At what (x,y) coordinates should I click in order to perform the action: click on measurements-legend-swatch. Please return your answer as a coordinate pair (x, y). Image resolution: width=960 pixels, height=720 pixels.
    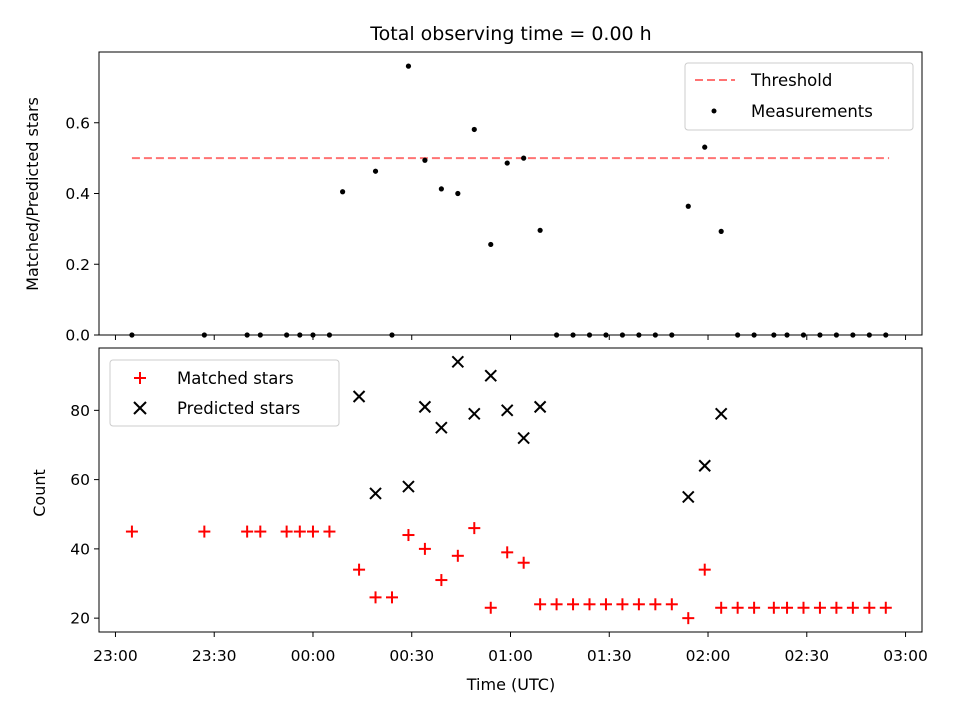
    Looking at the image, I should click on (714, 111).